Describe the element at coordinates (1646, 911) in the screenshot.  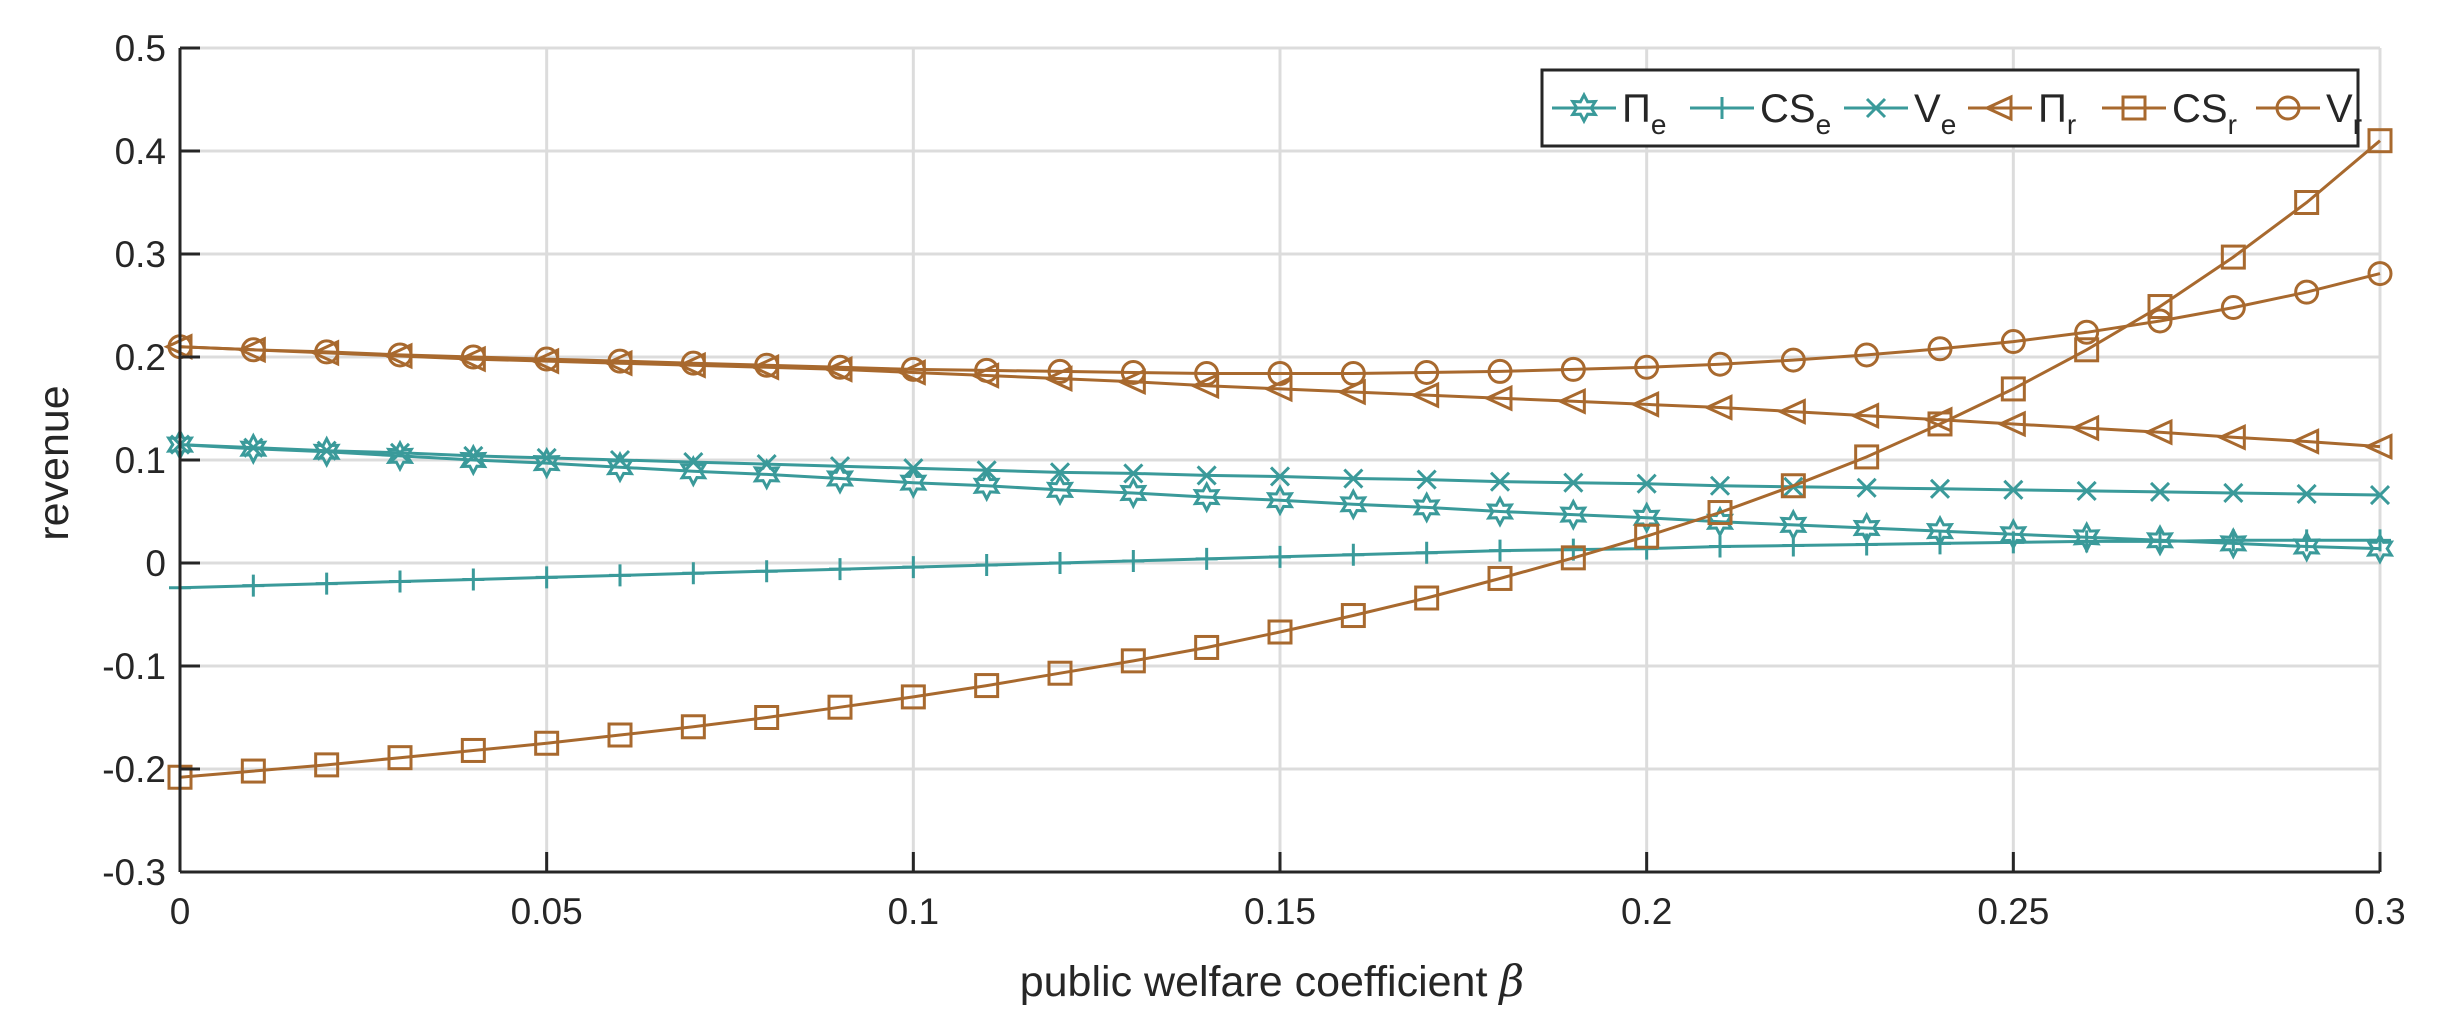
I see `x-tick-label: 0.2` at that location.